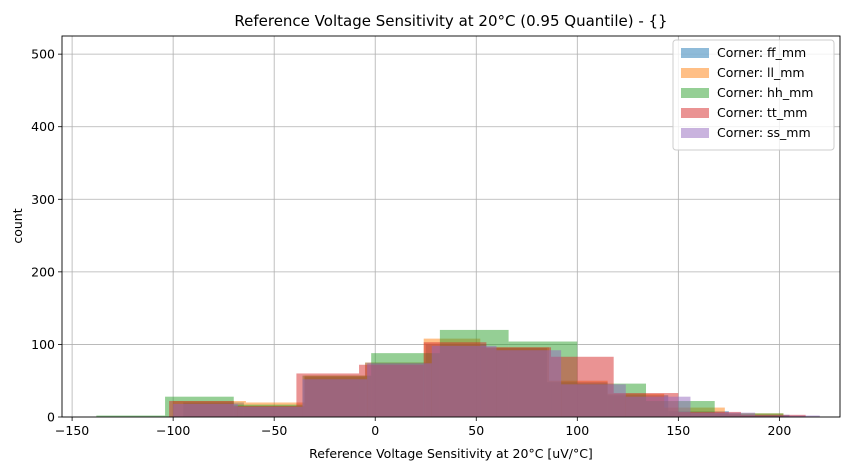  What do you see at coordinates (765, 92) in the screenshot?
I see `legend-label: Corner: hh_mm` at bounding box center [765, 92].